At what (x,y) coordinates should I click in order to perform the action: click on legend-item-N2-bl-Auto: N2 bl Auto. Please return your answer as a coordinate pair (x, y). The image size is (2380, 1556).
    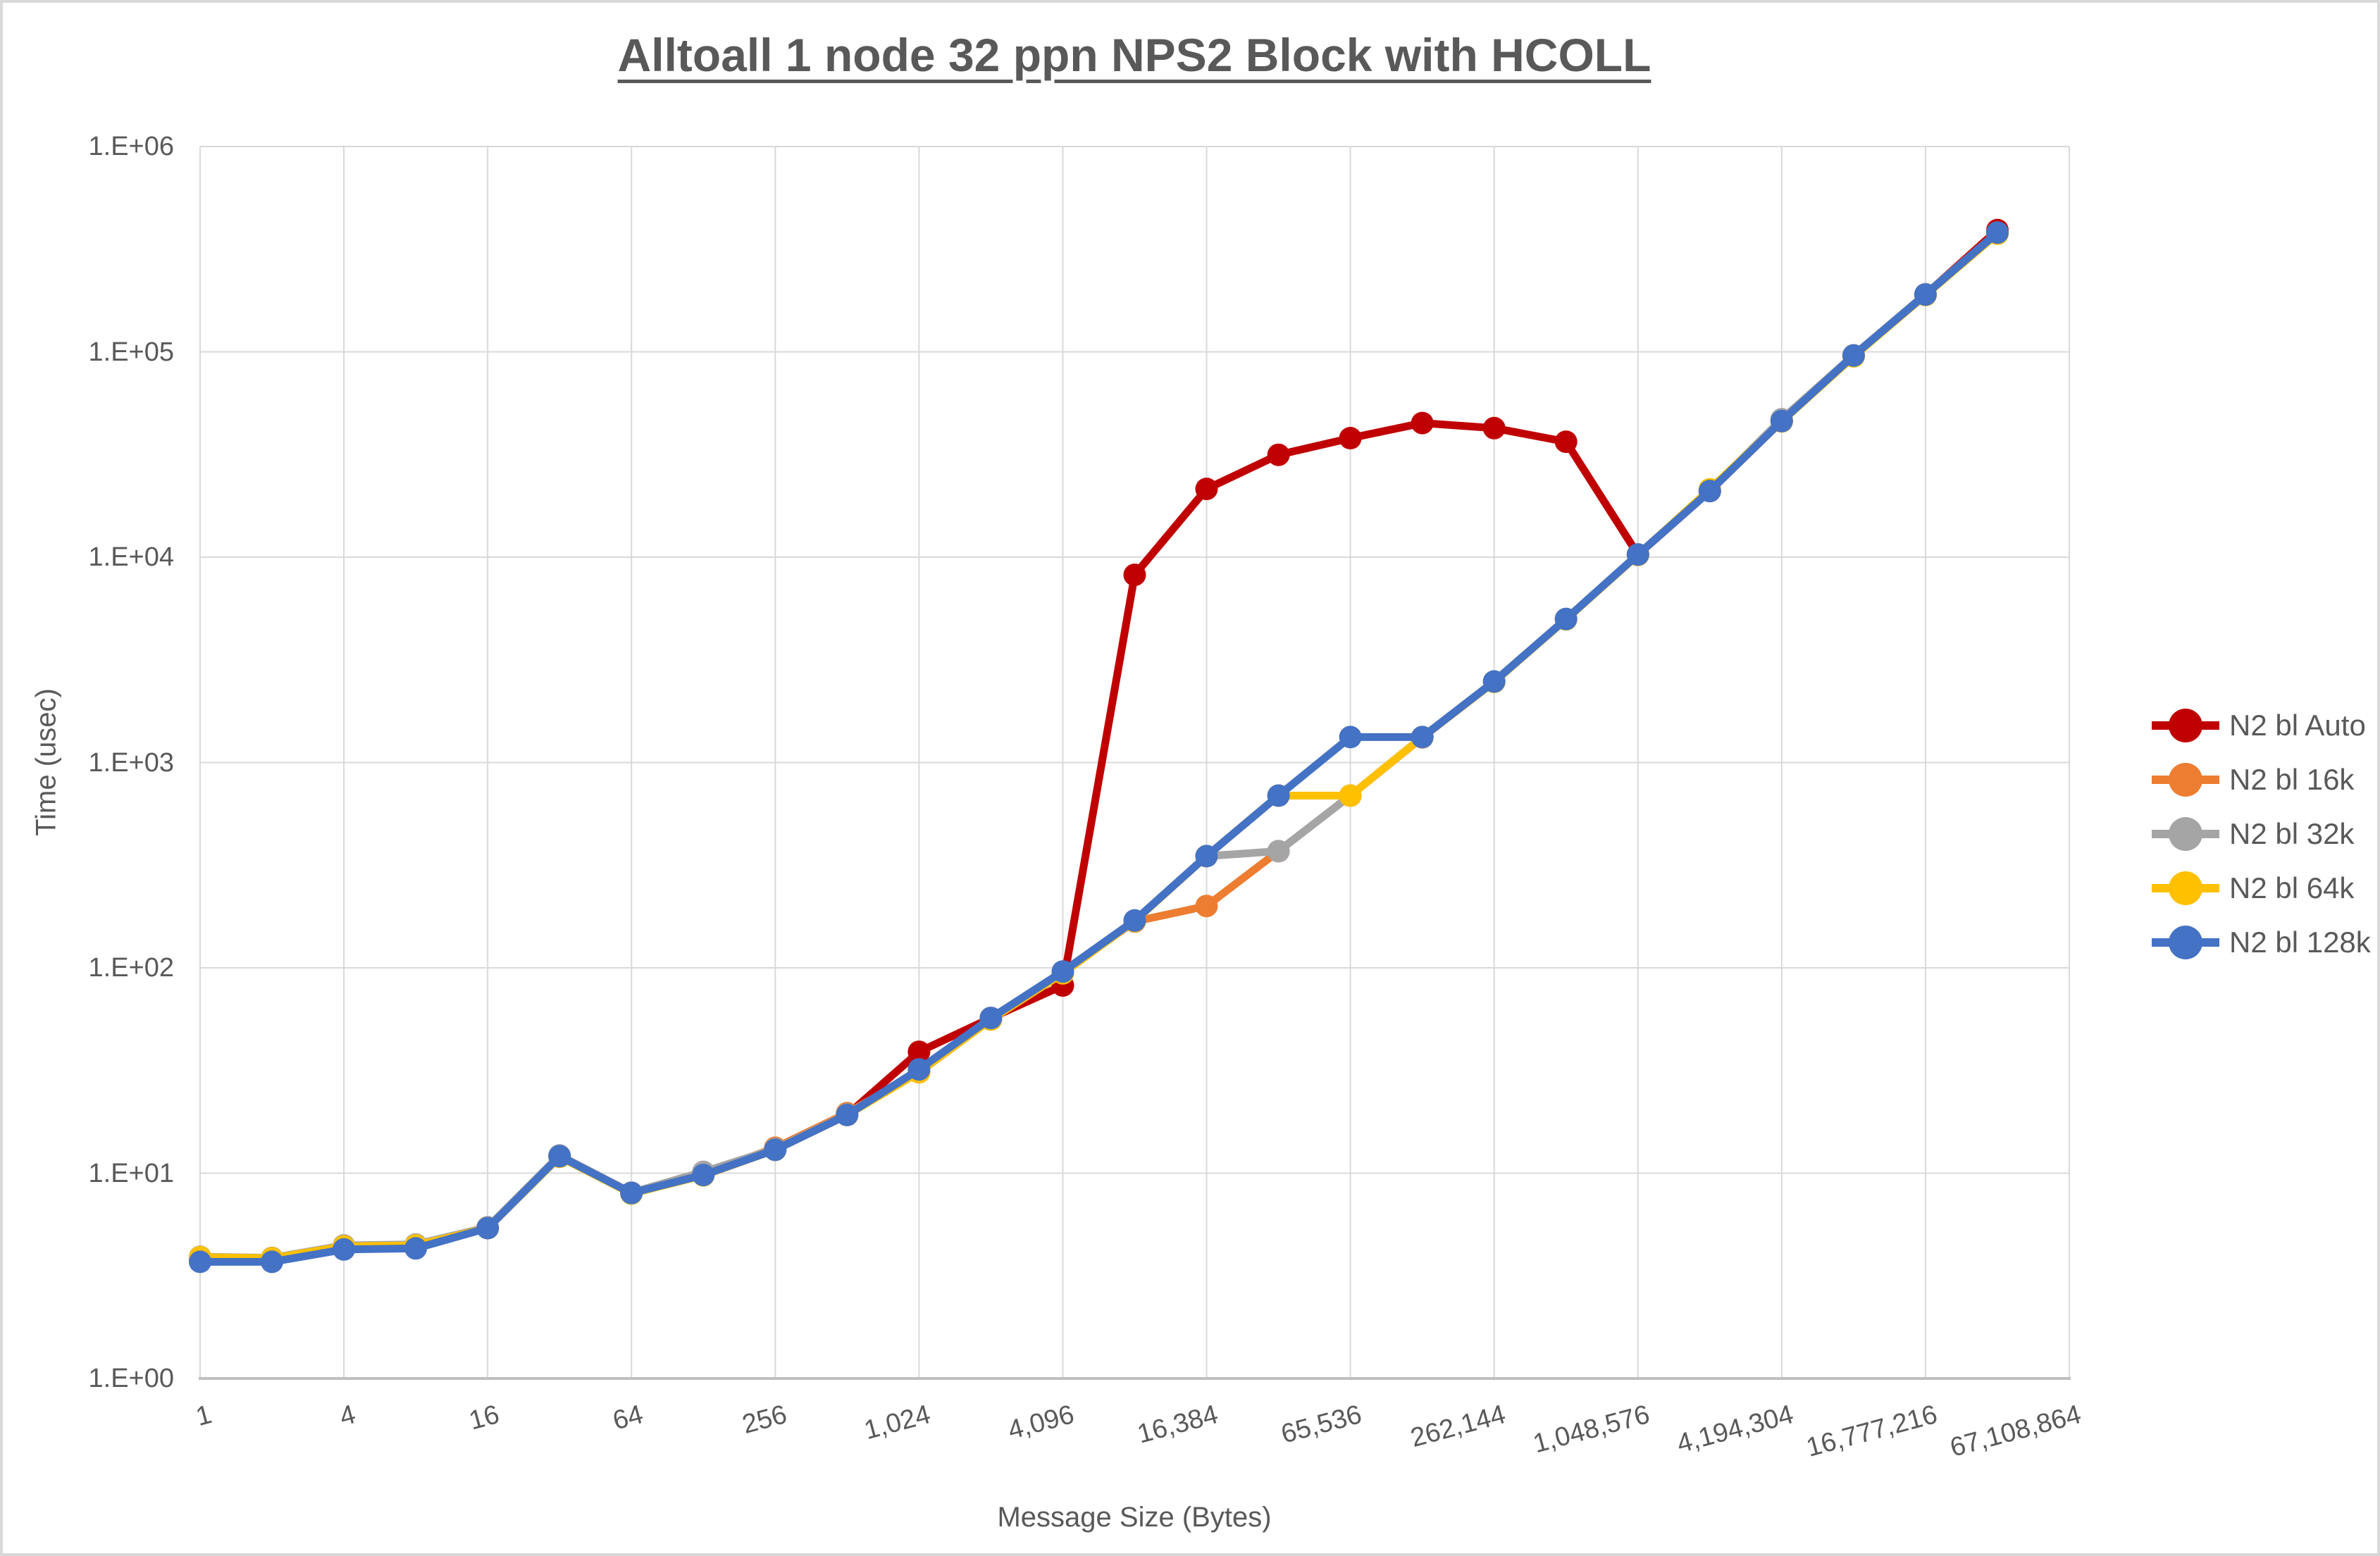
    Looking at the image, I should click on (2258, 725).